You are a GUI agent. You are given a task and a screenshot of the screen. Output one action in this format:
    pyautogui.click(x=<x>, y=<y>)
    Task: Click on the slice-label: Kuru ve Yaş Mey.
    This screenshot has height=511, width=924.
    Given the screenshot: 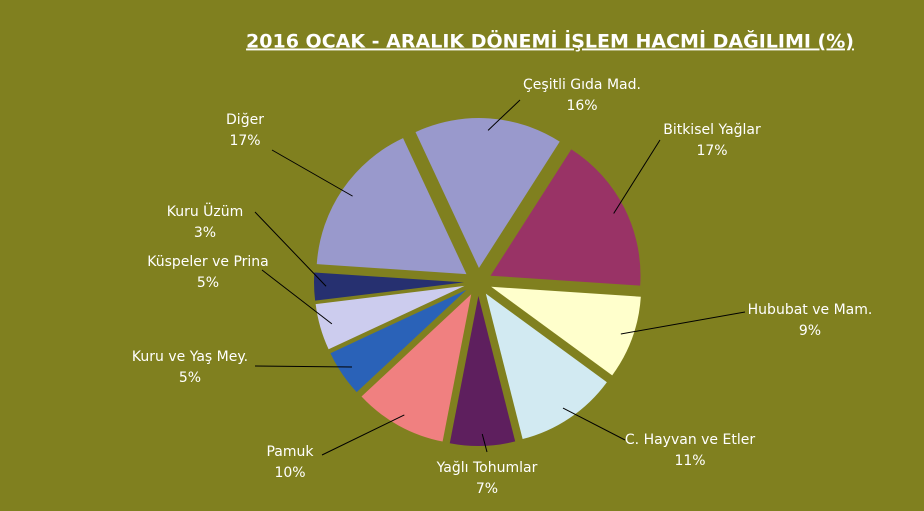 What is the action you would take?
    pyautogui.click(x=190, y=357)
    